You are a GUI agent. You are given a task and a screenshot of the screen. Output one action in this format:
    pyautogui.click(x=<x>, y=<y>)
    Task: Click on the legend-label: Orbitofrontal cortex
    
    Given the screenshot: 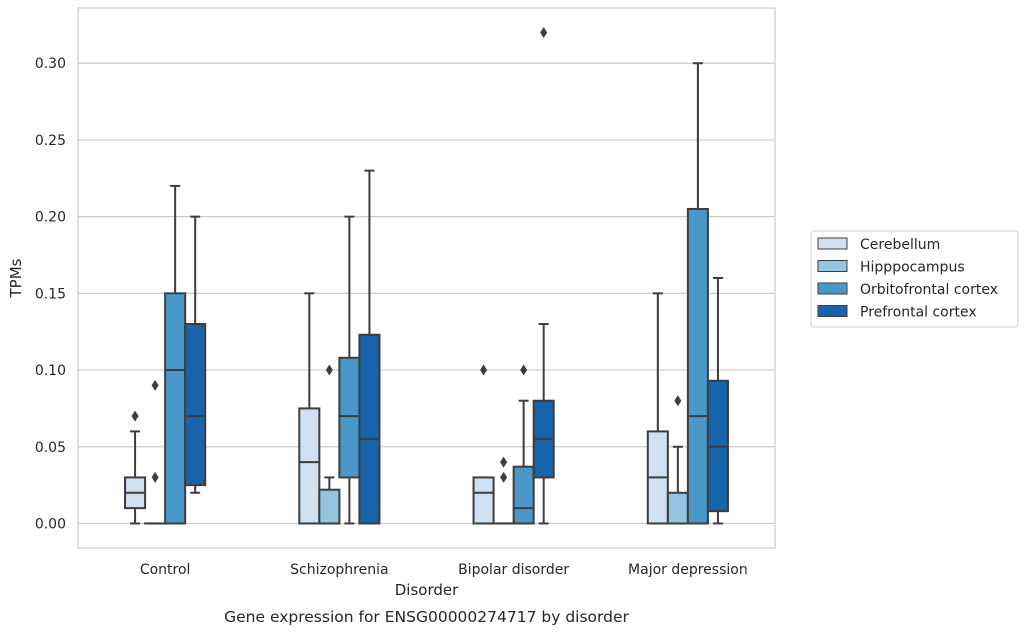 What is the action you would take?
    pyautogui.click(x=929, y=290)
    